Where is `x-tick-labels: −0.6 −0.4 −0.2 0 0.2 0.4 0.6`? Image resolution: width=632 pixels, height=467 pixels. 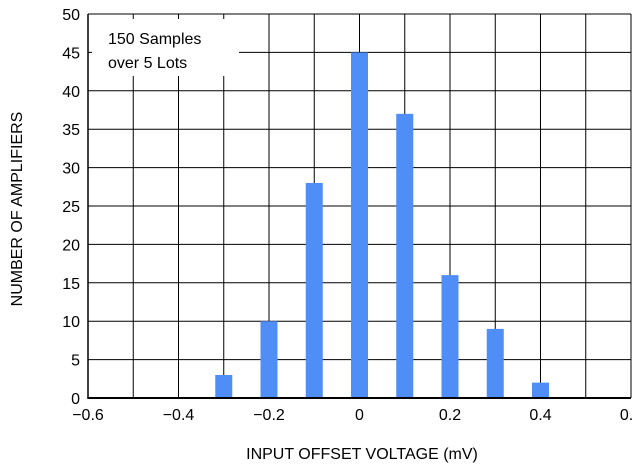 x-tick-labels: −0.6 −0.4 −0.2 0 0.2 0.4 0.6 is located at coordinates (352, 415).